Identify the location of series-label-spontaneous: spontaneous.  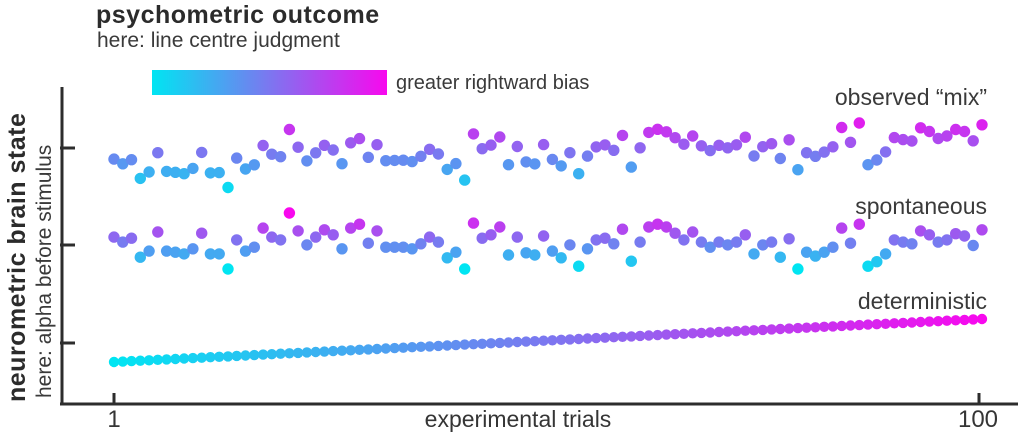
(921, 206).